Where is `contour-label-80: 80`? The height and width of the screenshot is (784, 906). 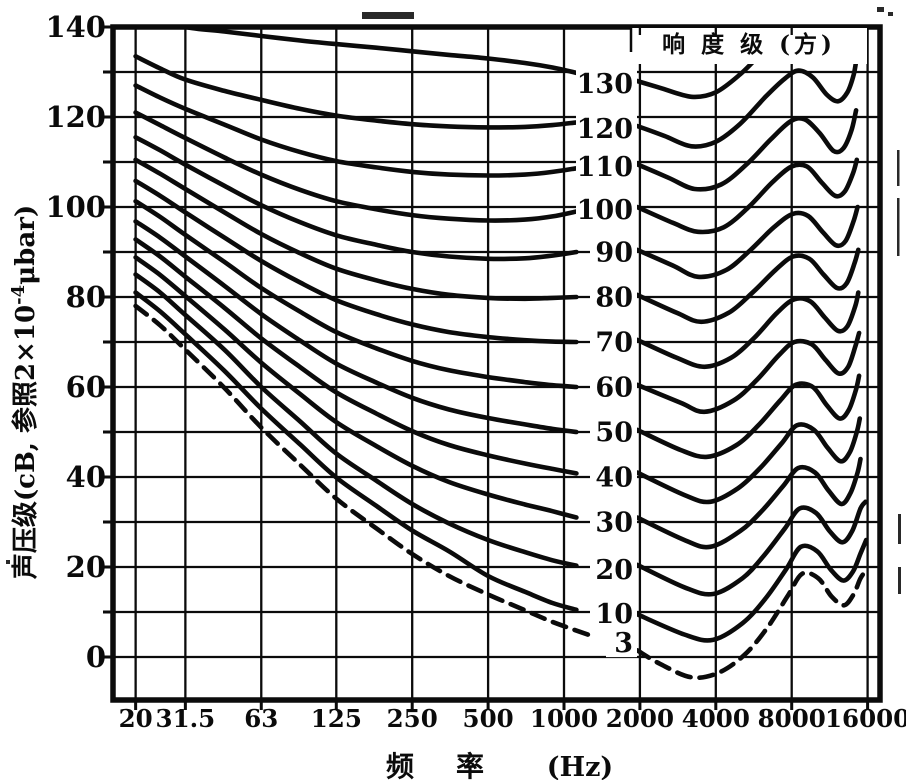
contour-label-80: 80 is located at coordinates (614, 298).